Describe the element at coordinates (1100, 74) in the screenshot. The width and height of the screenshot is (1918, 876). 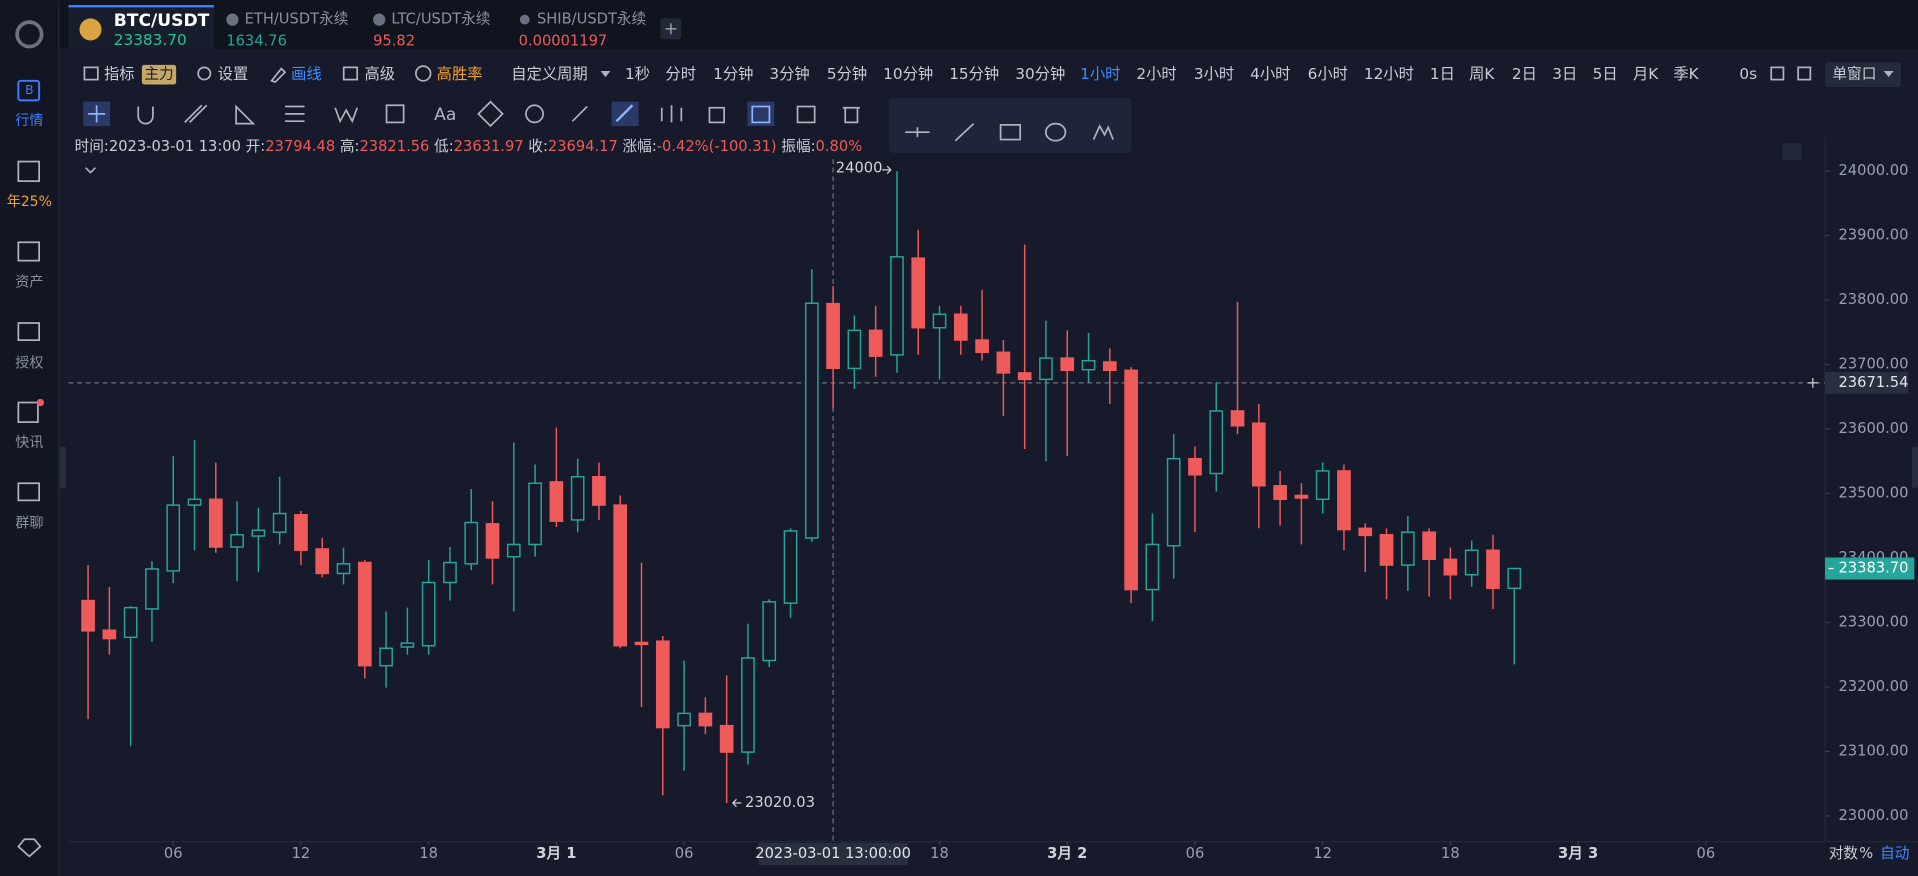
I see `period: 1小时` at that location.